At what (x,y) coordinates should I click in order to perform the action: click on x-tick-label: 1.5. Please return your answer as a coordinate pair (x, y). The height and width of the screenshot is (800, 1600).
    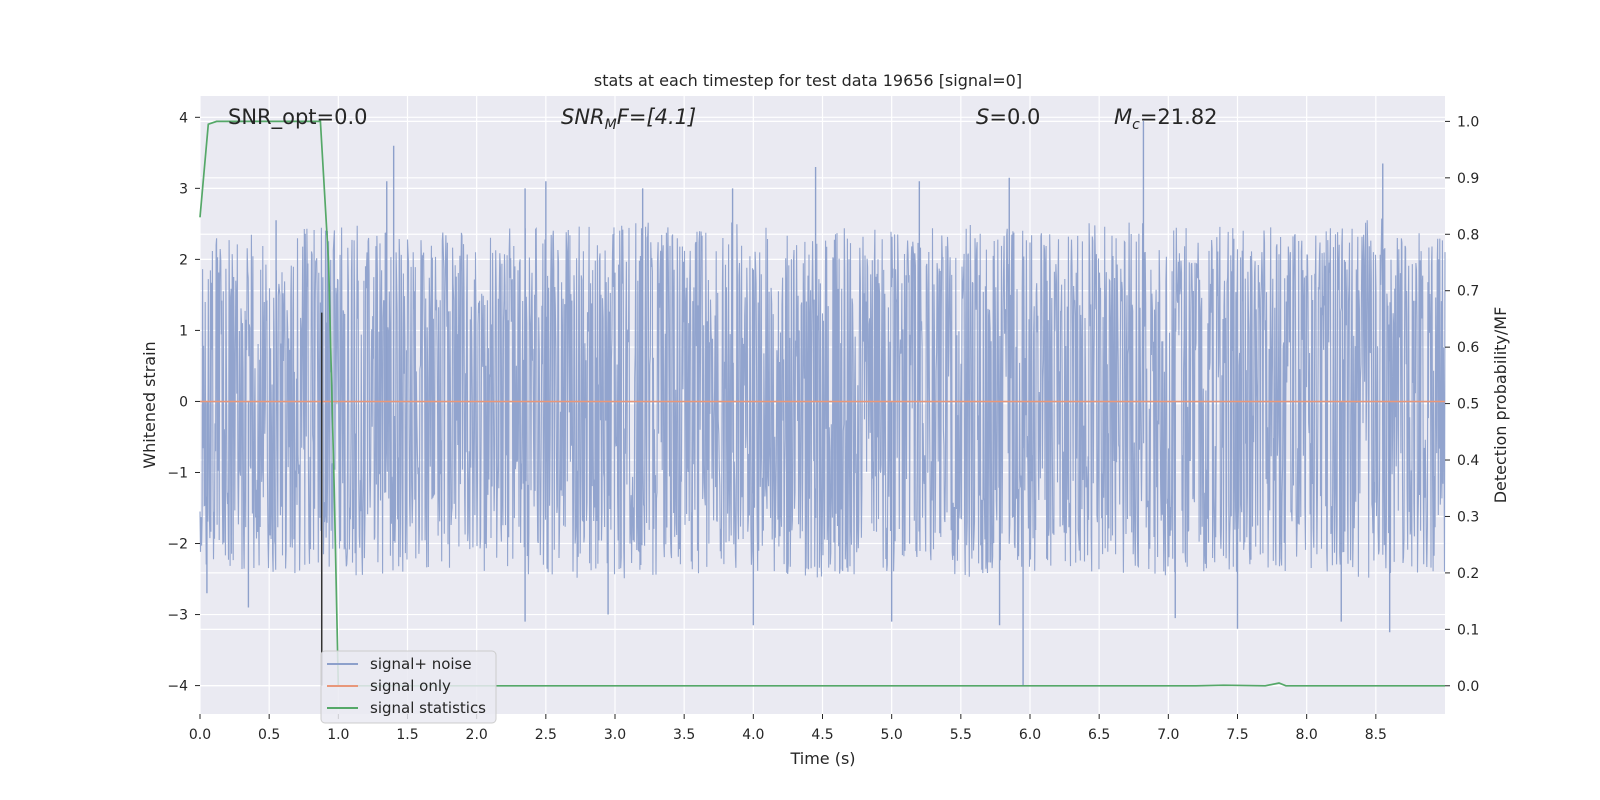
    Looking at the image, I should click on (407, 735).